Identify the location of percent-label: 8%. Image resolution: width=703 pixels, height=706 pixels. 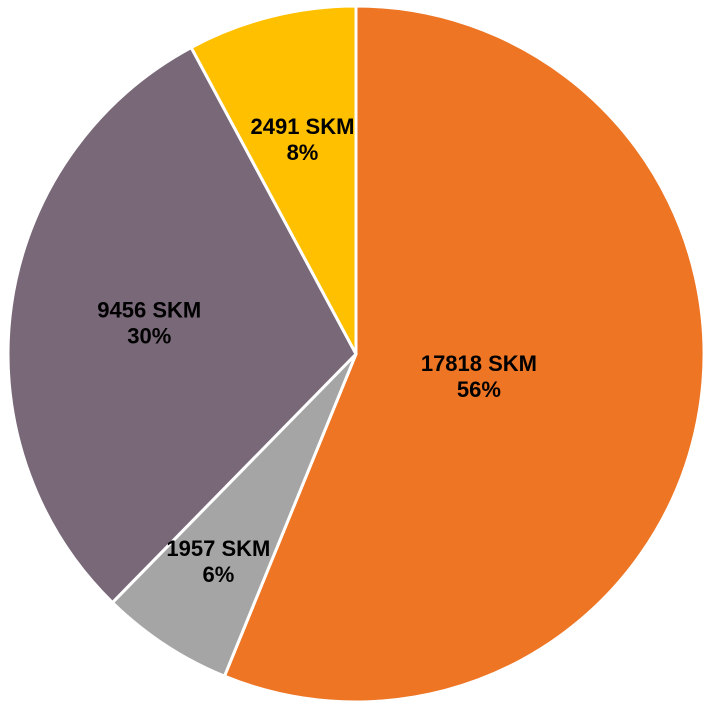
(303, 152).